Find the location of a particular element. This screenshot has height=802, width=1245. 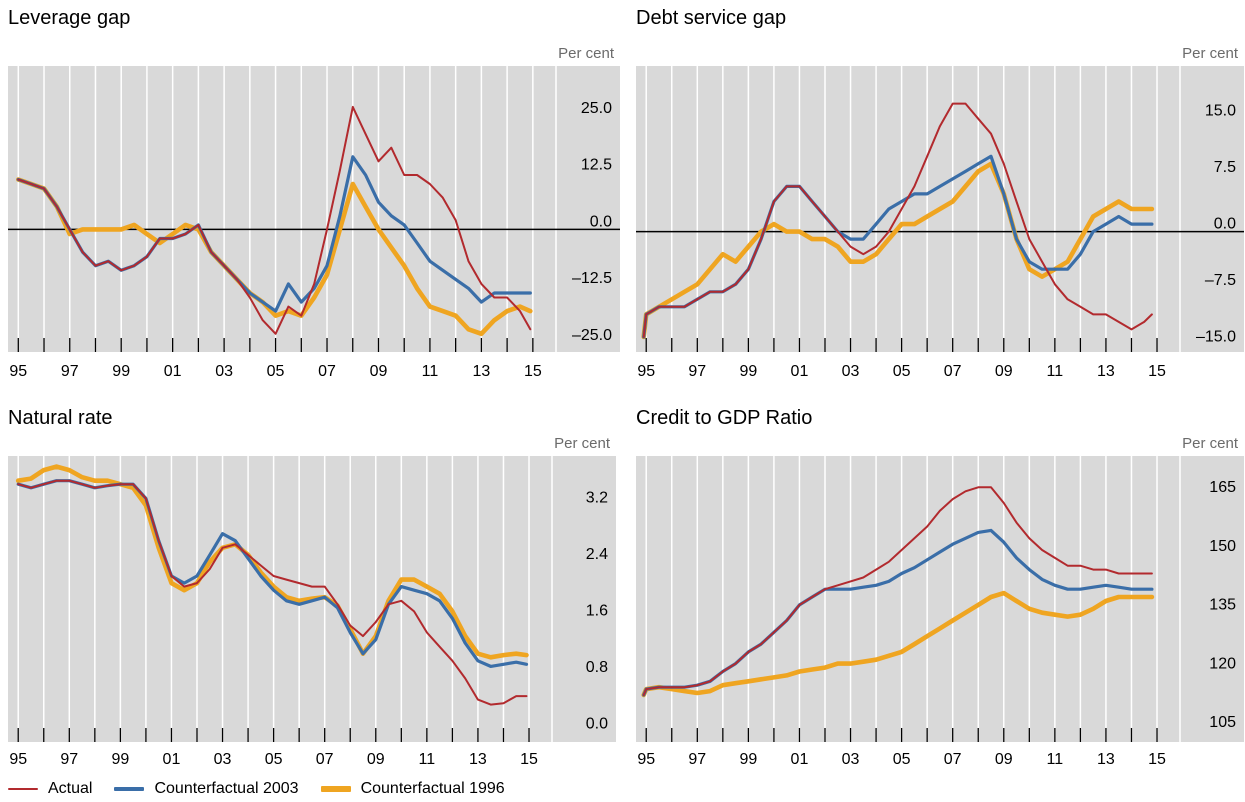

y-tick-label: –12.5 is located at coordinates (592, 278).